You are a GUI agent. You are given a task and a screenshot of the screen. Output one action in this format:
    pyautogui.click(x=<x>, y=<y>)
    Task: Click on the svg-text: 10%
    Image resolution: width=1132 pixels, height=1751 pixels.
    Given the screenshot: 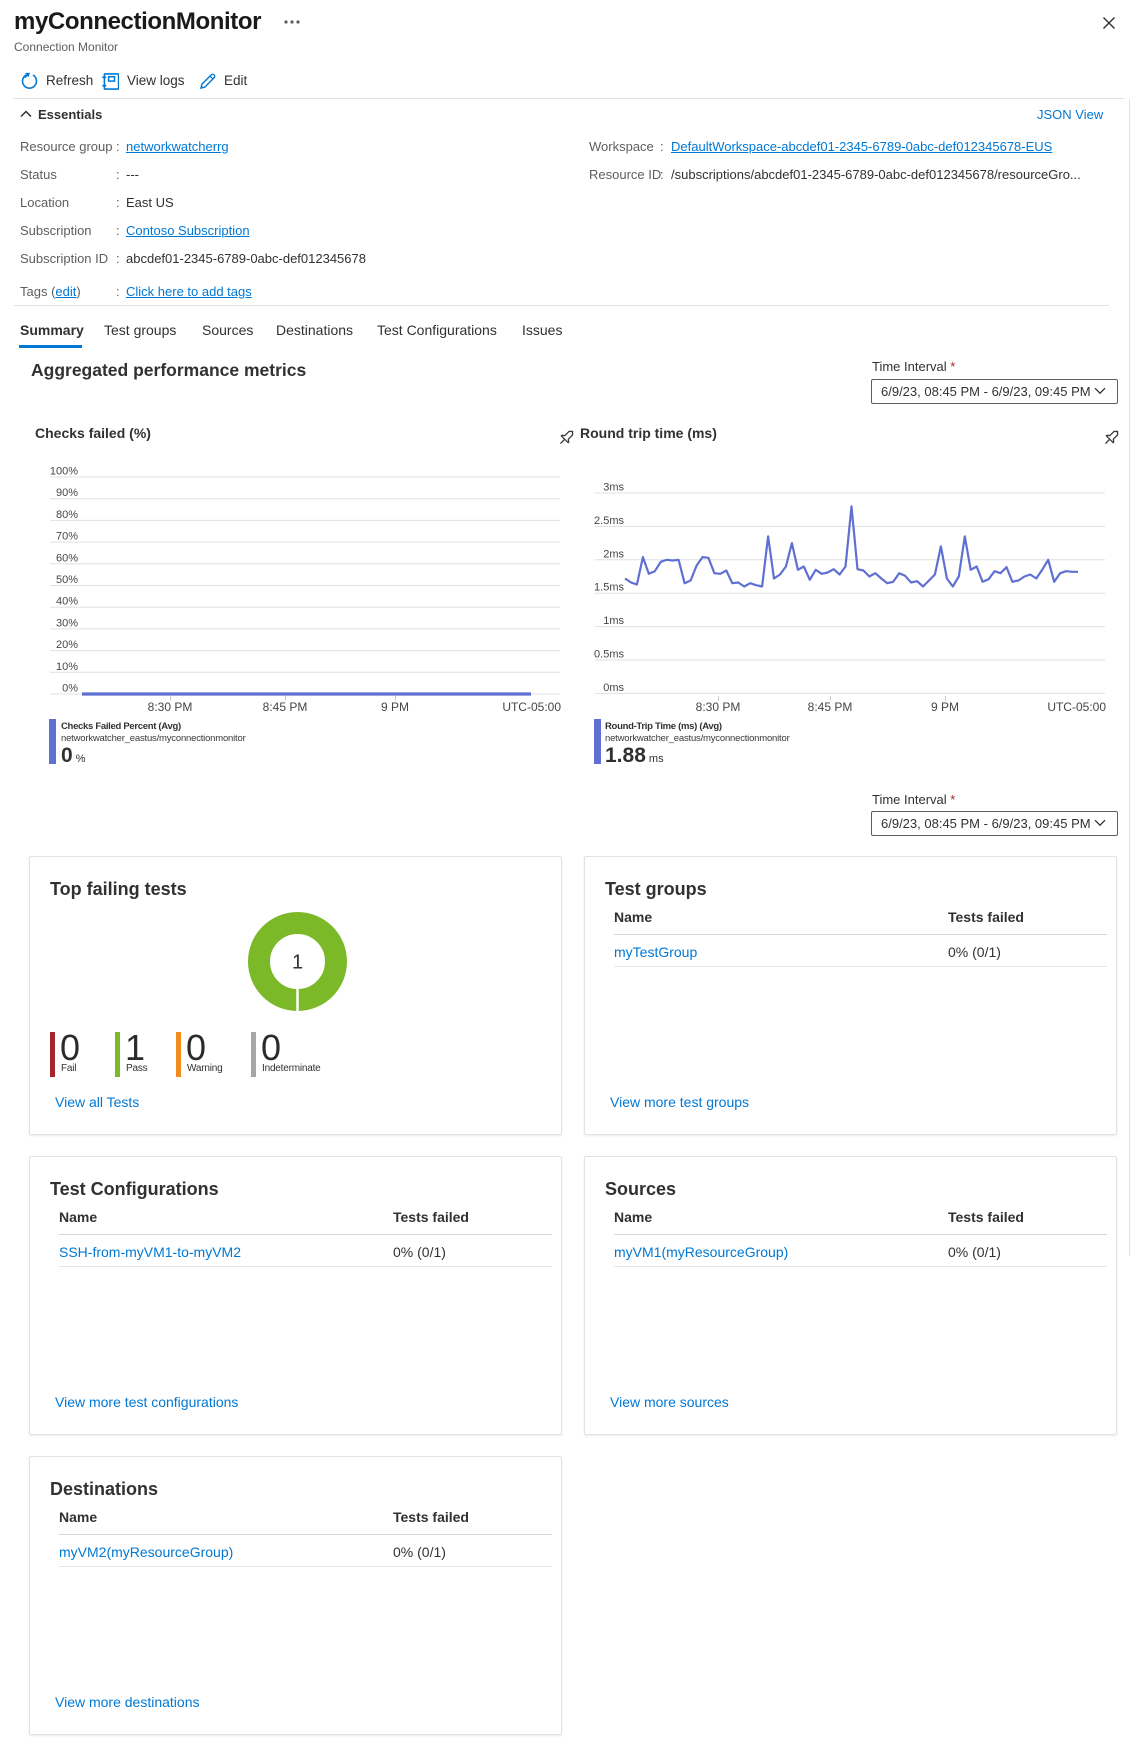 What is the action you would take?
    pyautogui.click(x=67, y=667)
    